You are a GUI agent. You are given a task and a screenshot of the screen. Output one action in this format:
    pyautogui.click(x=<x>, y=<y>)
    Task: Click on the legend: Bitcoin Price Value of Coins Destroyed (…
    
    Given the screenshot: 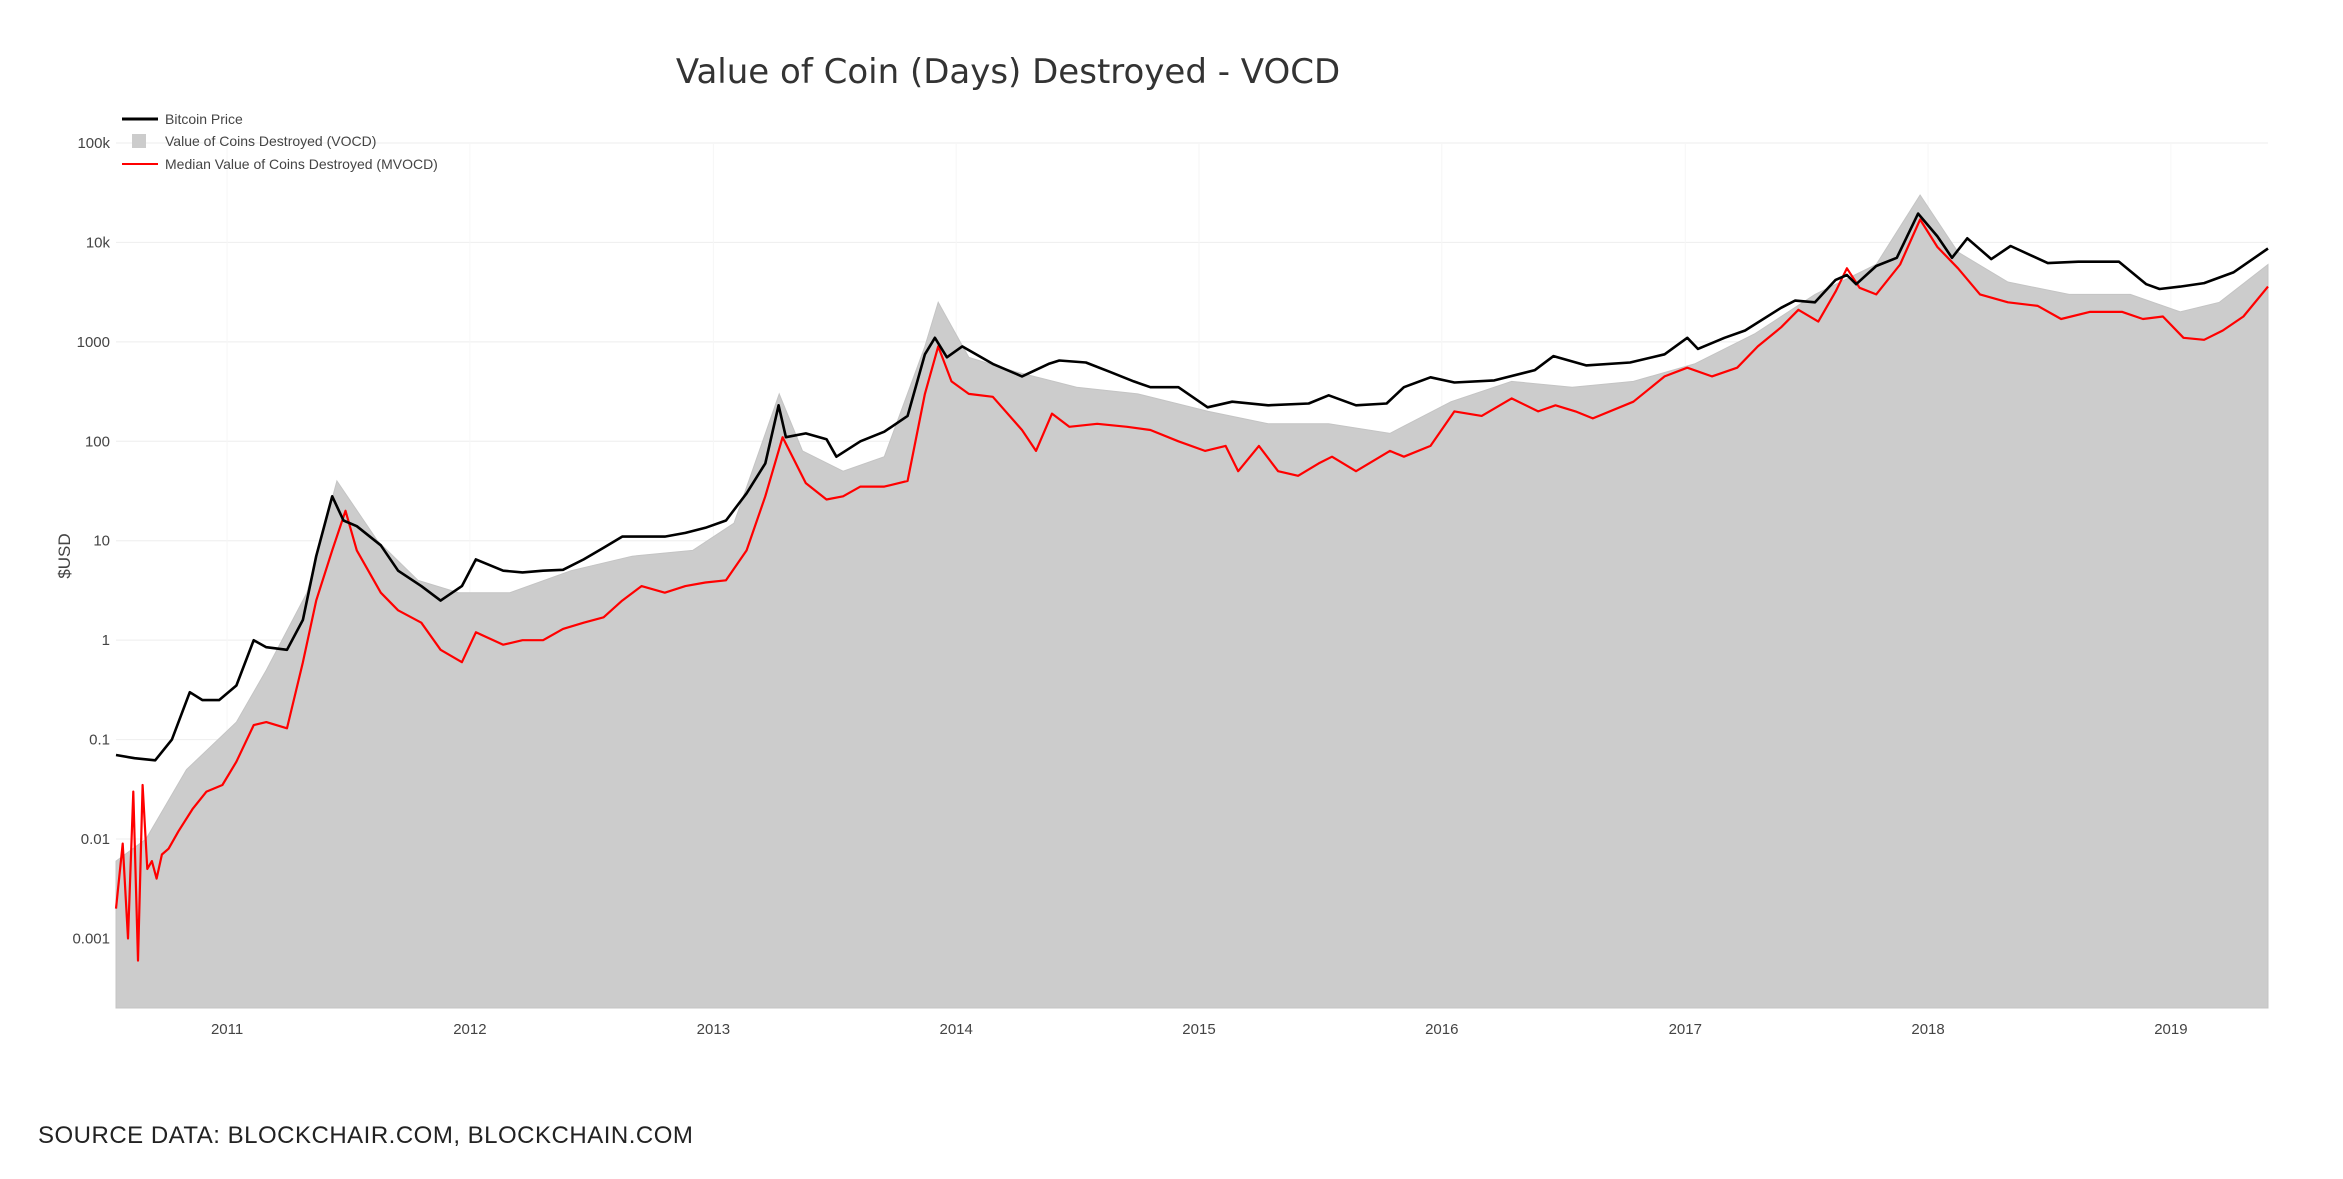 What is the action you would take?
    pyautogui.click(x=280, y=141)
    